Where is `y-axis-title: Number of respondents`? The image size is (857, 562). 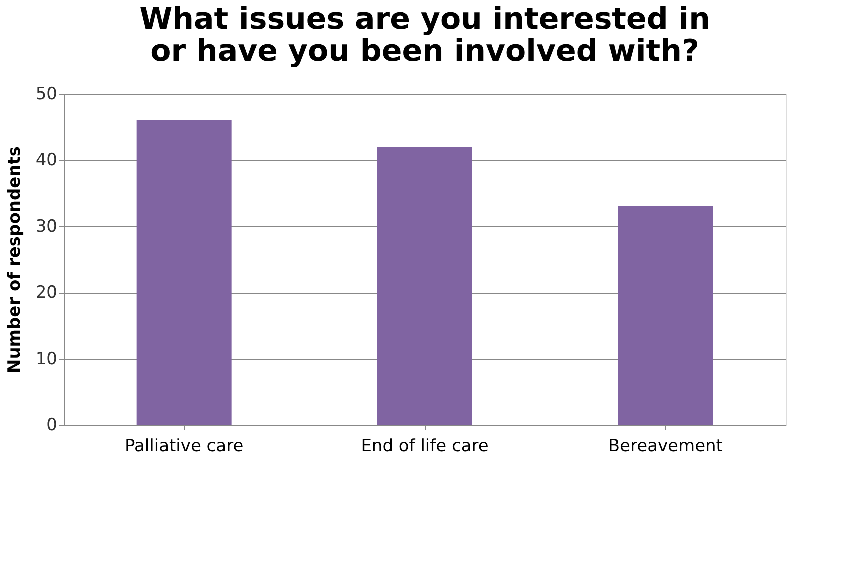
y-axis-title: Number of respondents is located at coordinates (14, 260).